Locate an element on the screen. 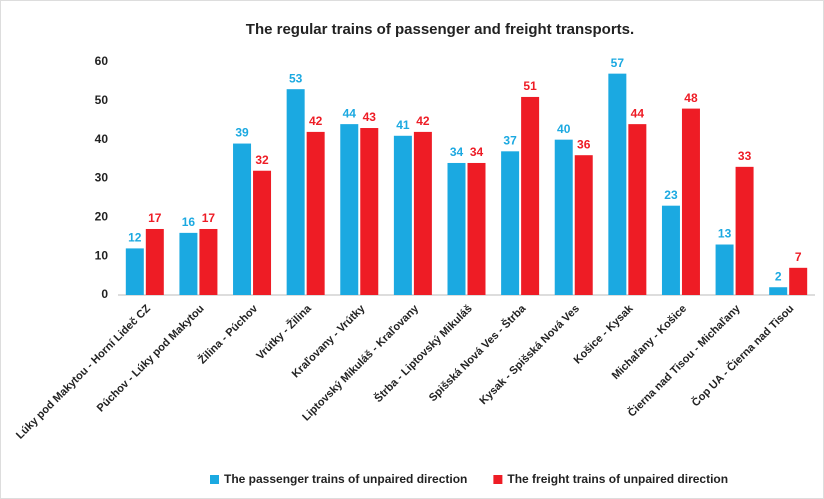 This screenshot has height=499, width=824. y-tick-label: 30 is located at coordinates (102, 178).